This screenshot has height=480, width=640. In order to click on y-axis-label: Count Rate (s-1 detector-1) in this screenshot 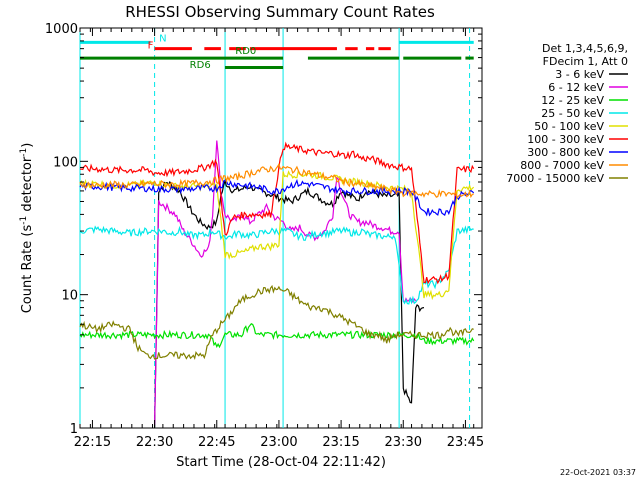, I will do `click(27, 228)`.